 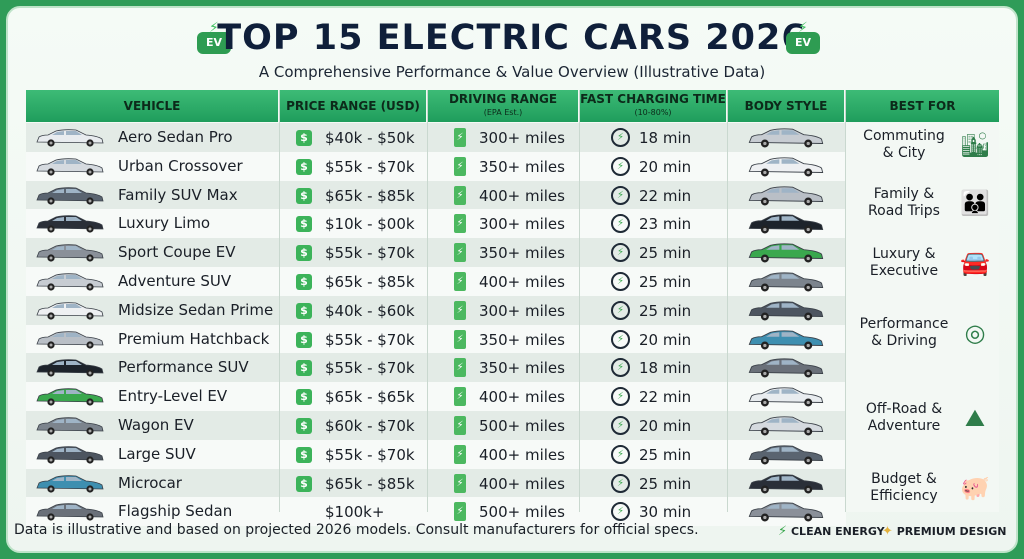 What do you see at coordinates (370, 397) in the screenshot?
I see `price-range: $65k - $65k` at bounding box center [370, 397].